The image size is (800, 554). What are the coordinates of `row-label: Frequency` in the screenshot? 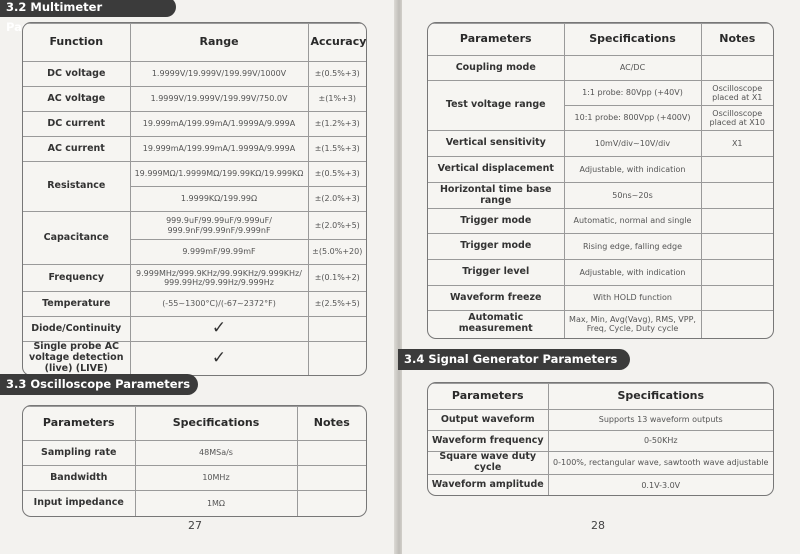 It's located at (77, 278).